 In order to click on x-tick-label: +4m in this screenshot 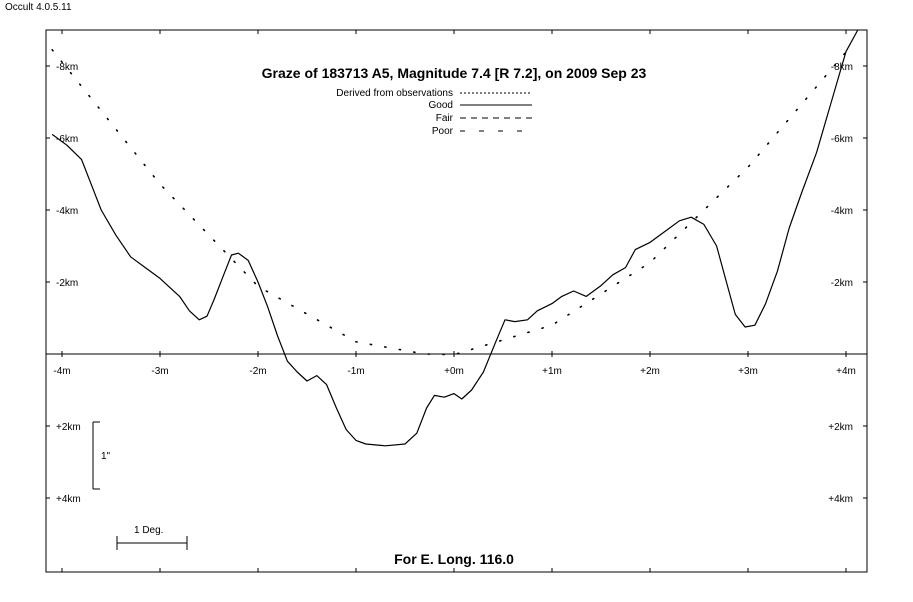, I will do `click(846, 371)`.